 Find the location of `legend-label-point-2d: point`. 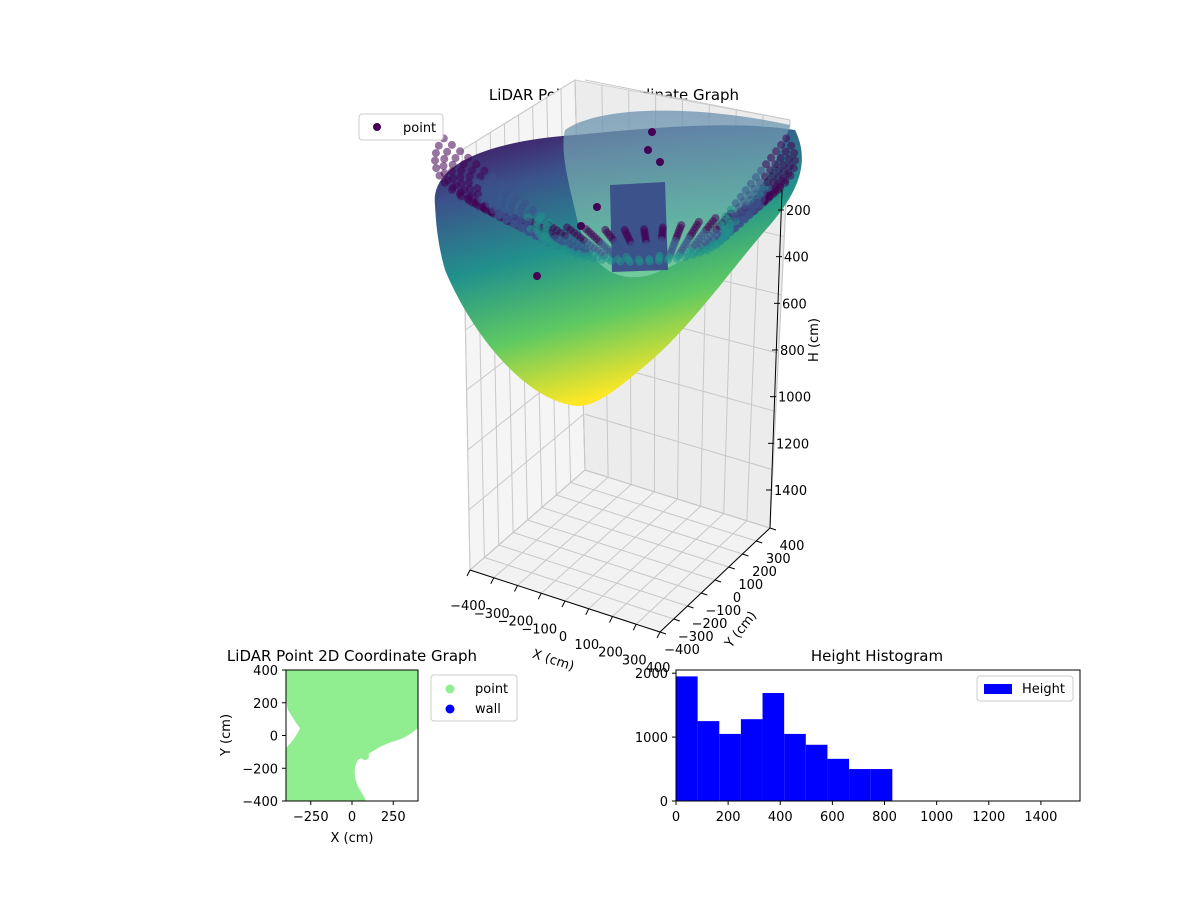

legend-label-point-2d: point is located at coordinates (491, 689).